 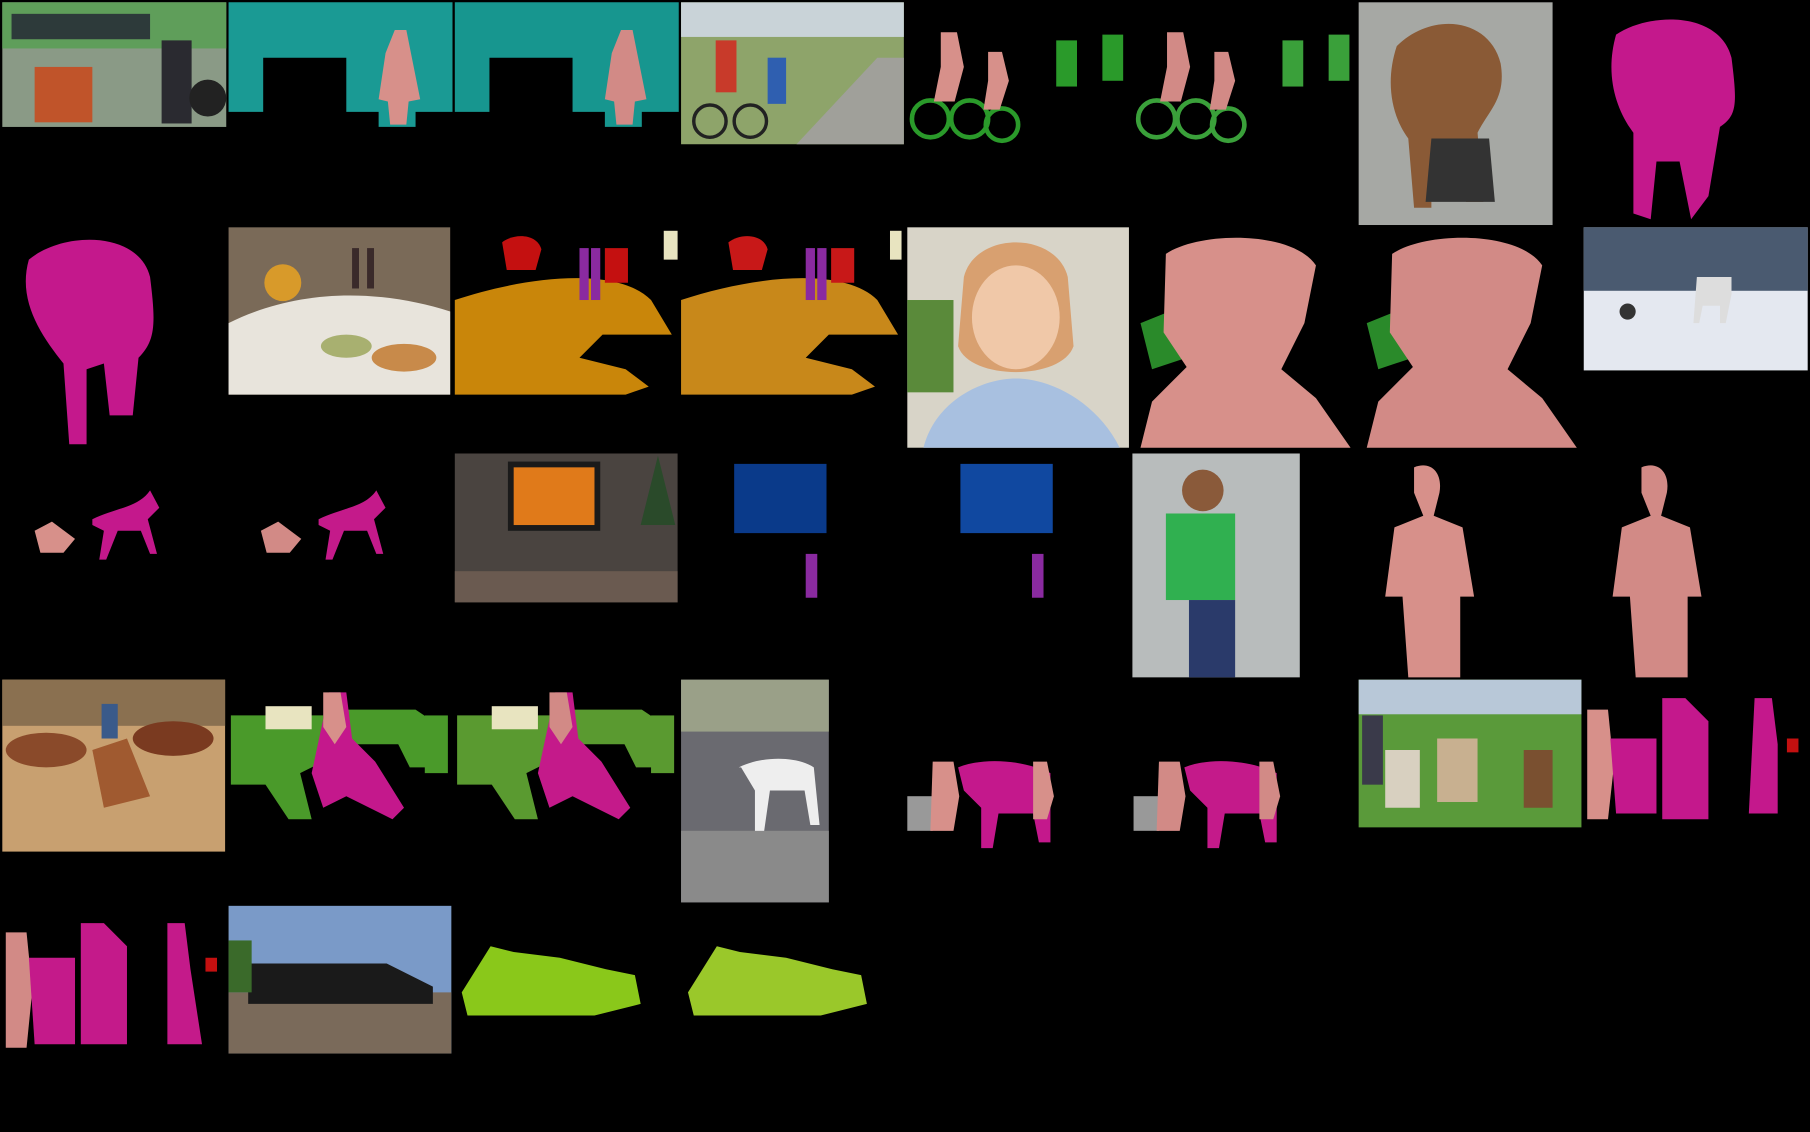 I want to click on mask-boy-pred-part, so click(x=1657, y=571).